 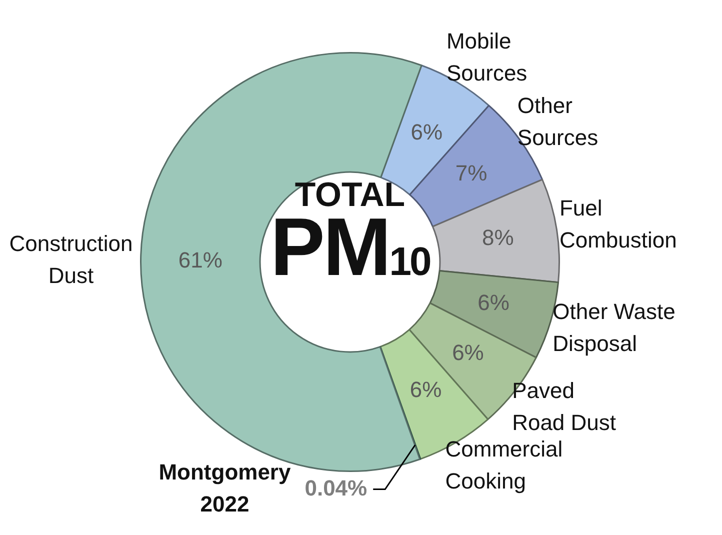 What do you see at coordinates (557, 121) in the screenshot?
I see `slice-label: Other Sources` at bounding box center [557, 121].